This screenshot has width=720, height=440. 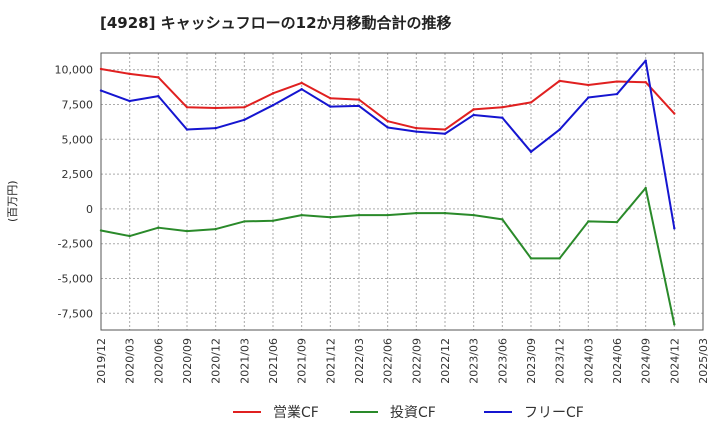 I want to click on y-tick-label: -2,500, so click(x=75, y=244).